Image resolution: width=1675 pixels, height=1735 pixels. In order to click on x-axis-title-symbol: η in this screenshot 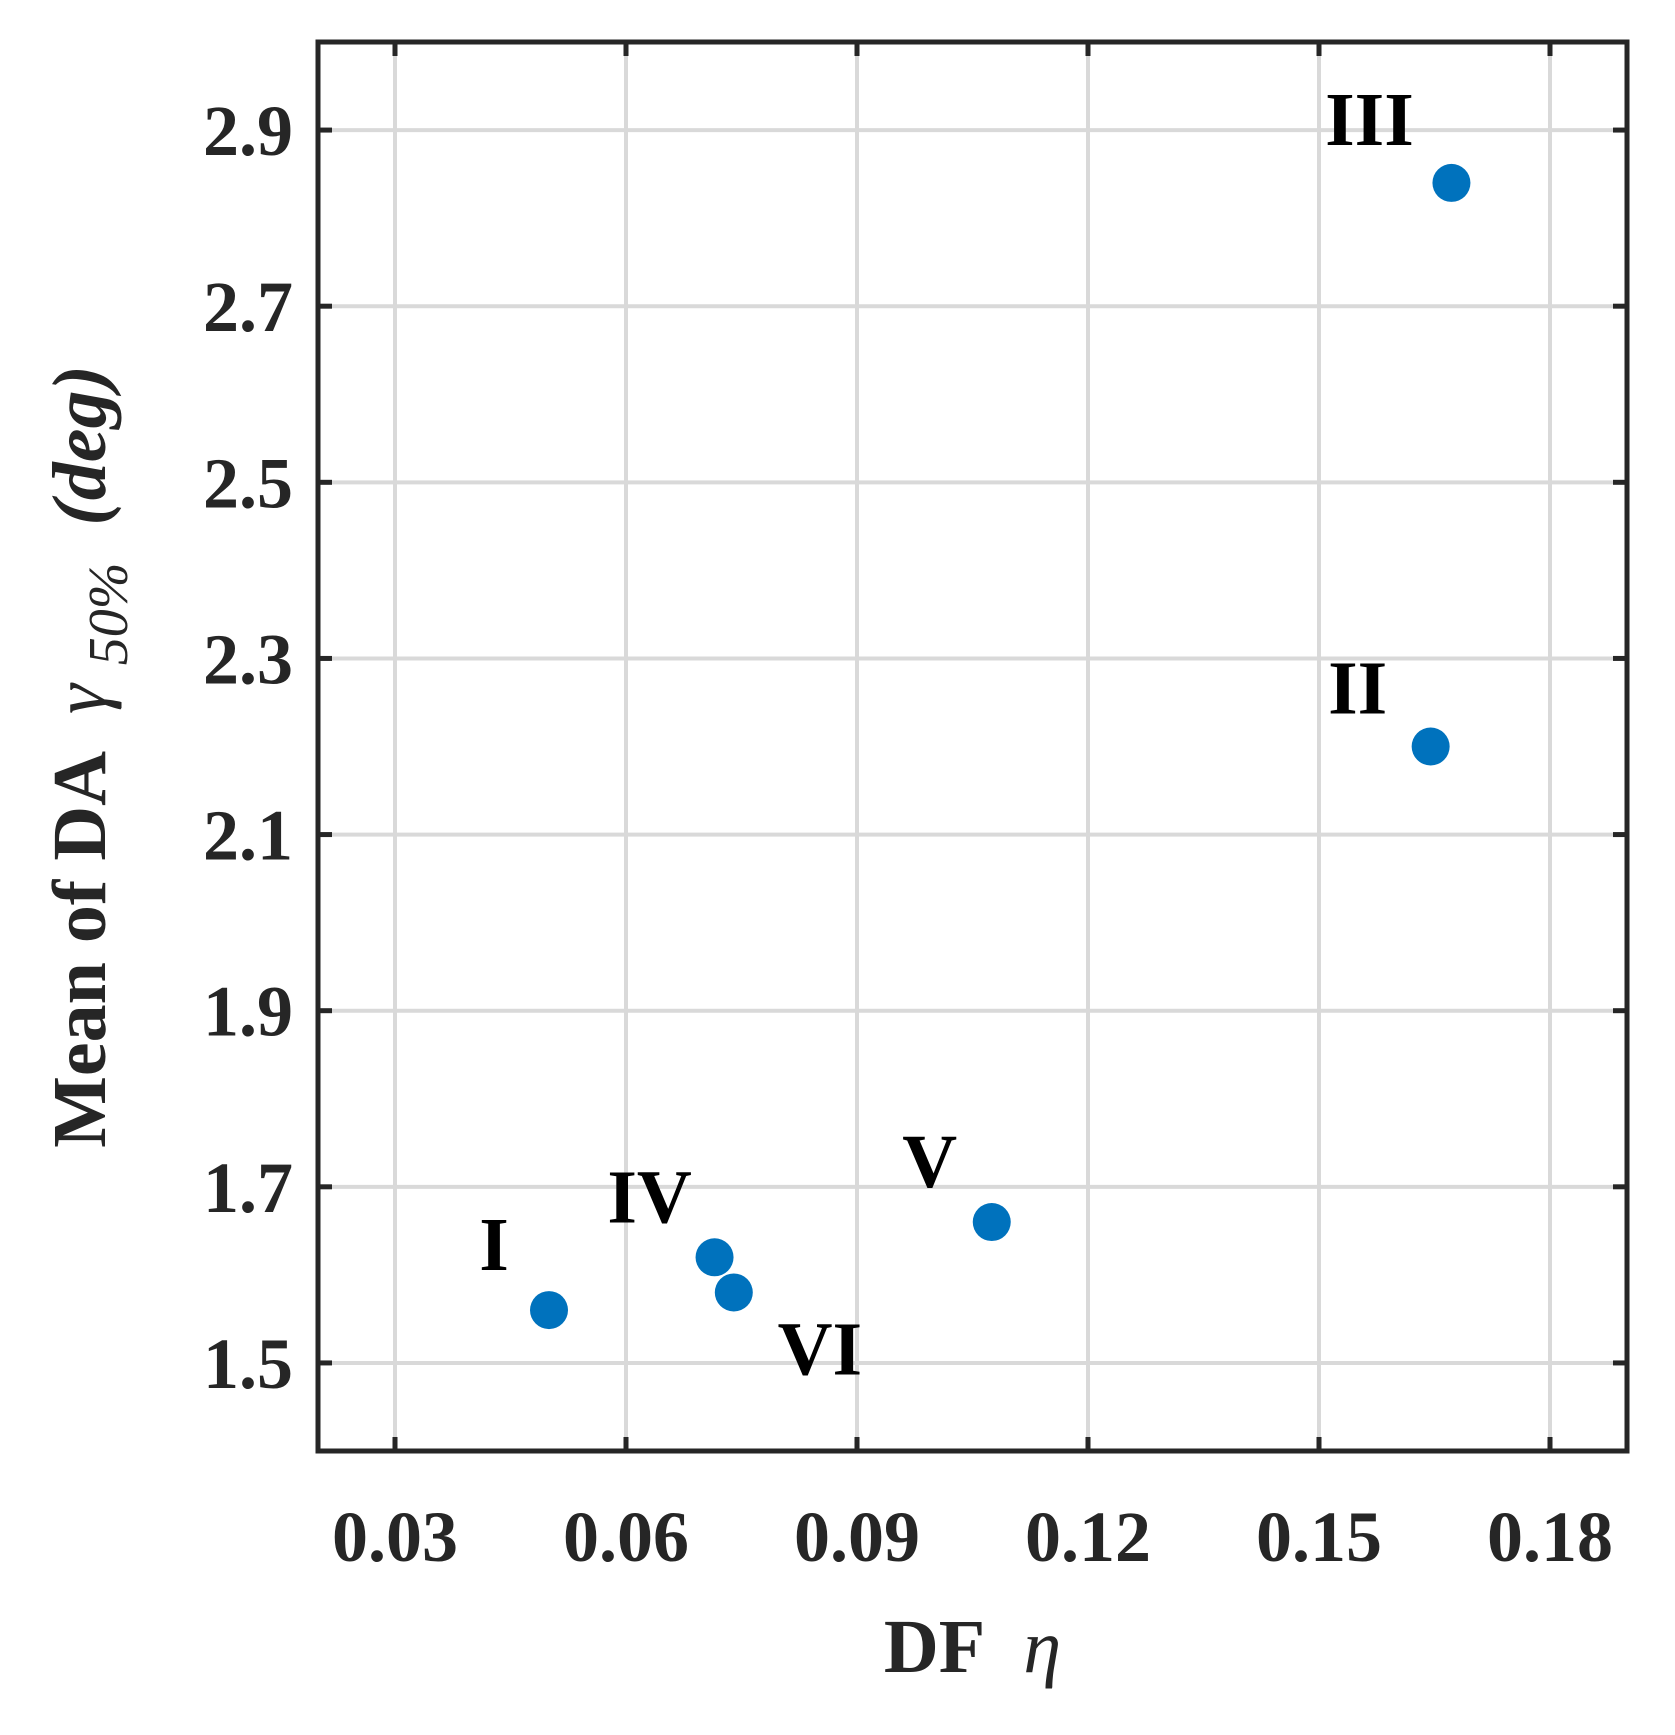, I will do `click(1042, 1647)`.